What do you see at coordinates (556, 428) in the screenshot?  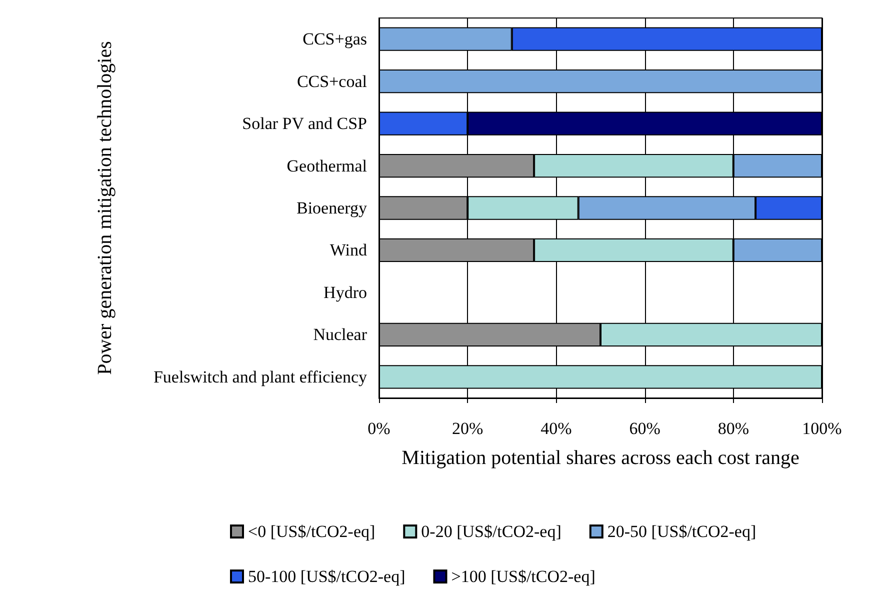 I see `x-tick-label: 40%` at bounding box center [556, 428].